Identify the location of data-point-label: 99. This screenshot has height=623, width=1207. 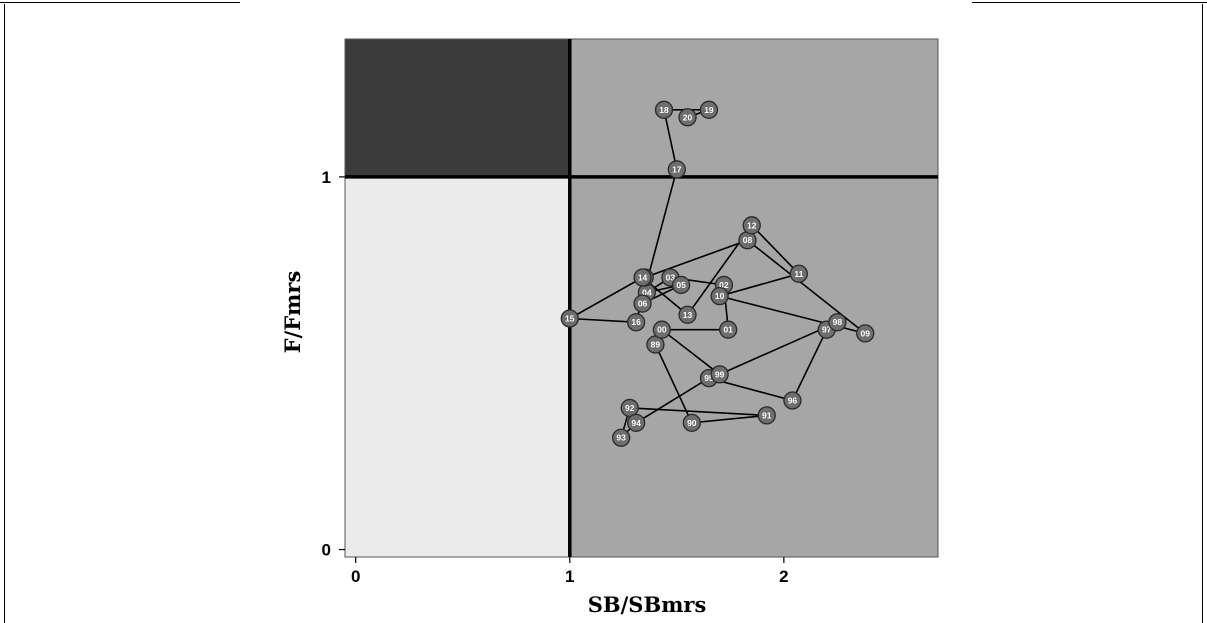
(720, 374).